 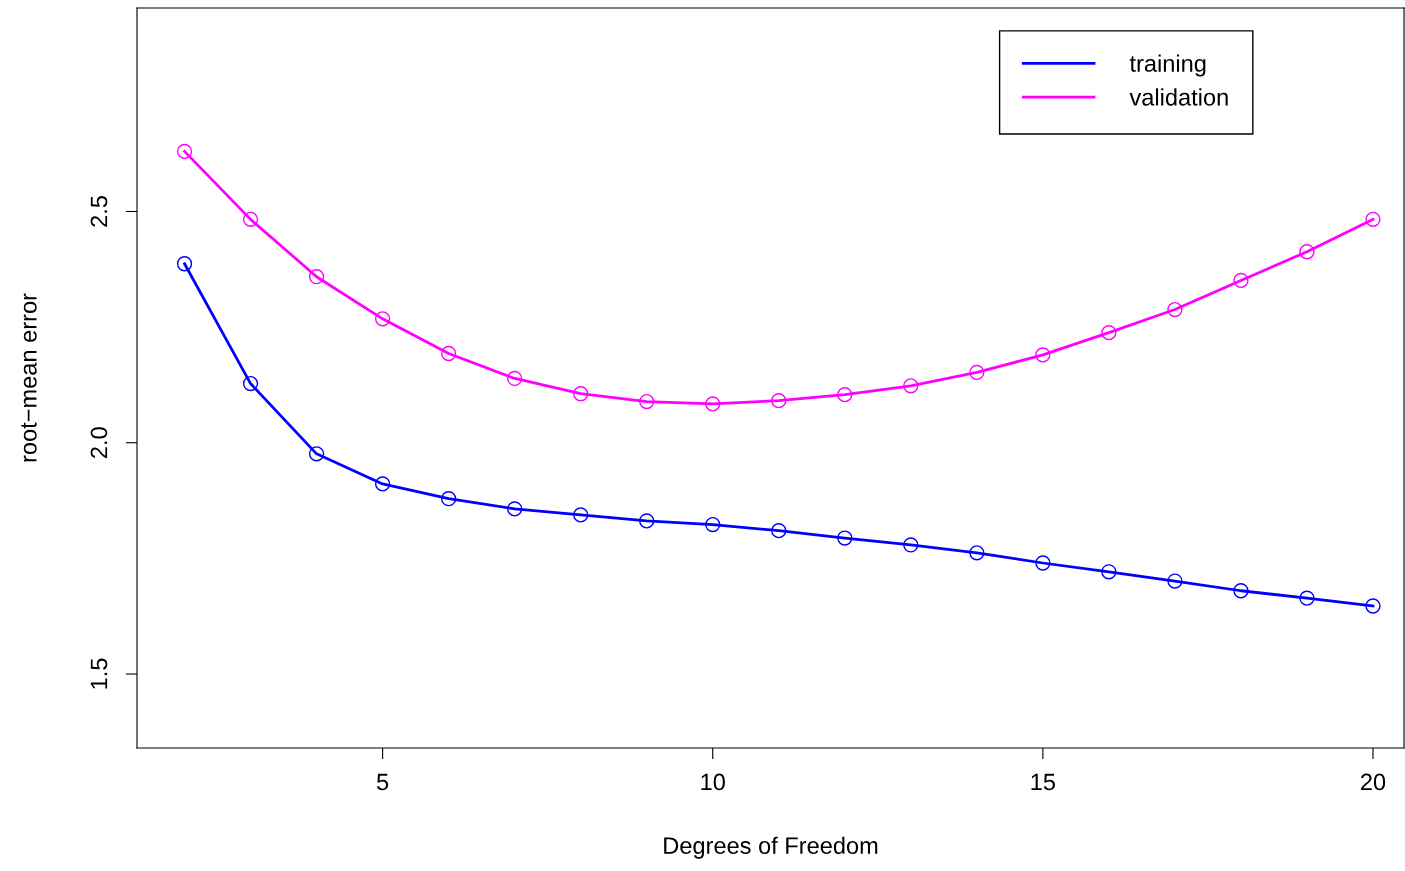 What do you see at coordinates (99, 673) in the screenshot?
I see `y-tick-label: 1.5` at bounding box center [99, 673].